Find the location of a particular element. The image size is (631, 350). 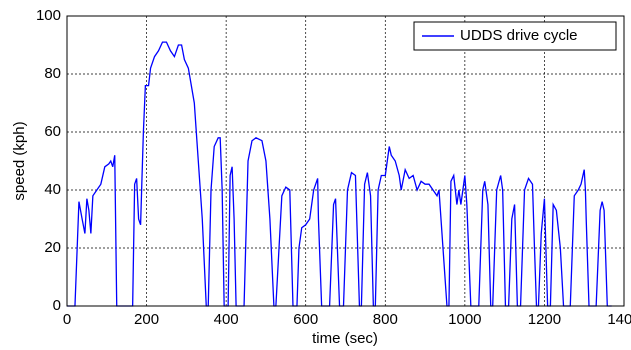

x-tick-label: 200 is located at coordinates (146, 319).